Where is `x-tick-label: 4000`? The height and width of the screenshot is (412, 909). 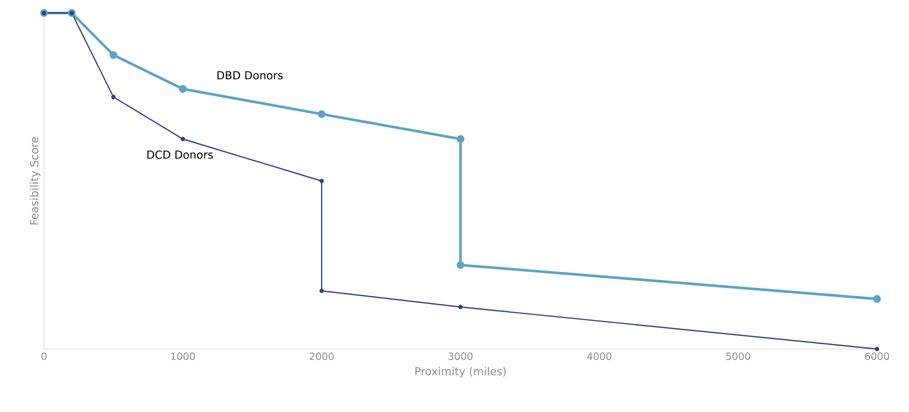
x-tick-label: 4000 is located at coordinates (599, 356).